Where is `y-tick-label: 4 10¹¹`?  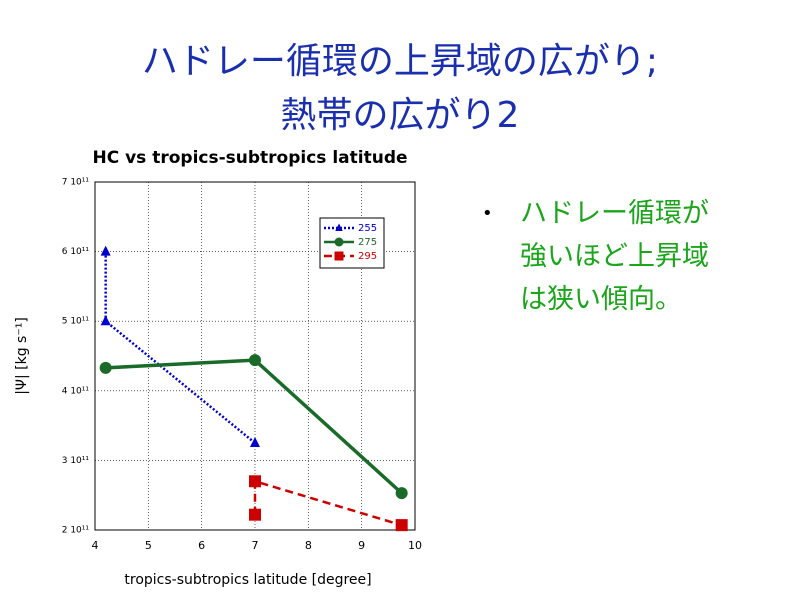
y-tick-label: 4 10¹¹ is located at coordinates (76, 391).